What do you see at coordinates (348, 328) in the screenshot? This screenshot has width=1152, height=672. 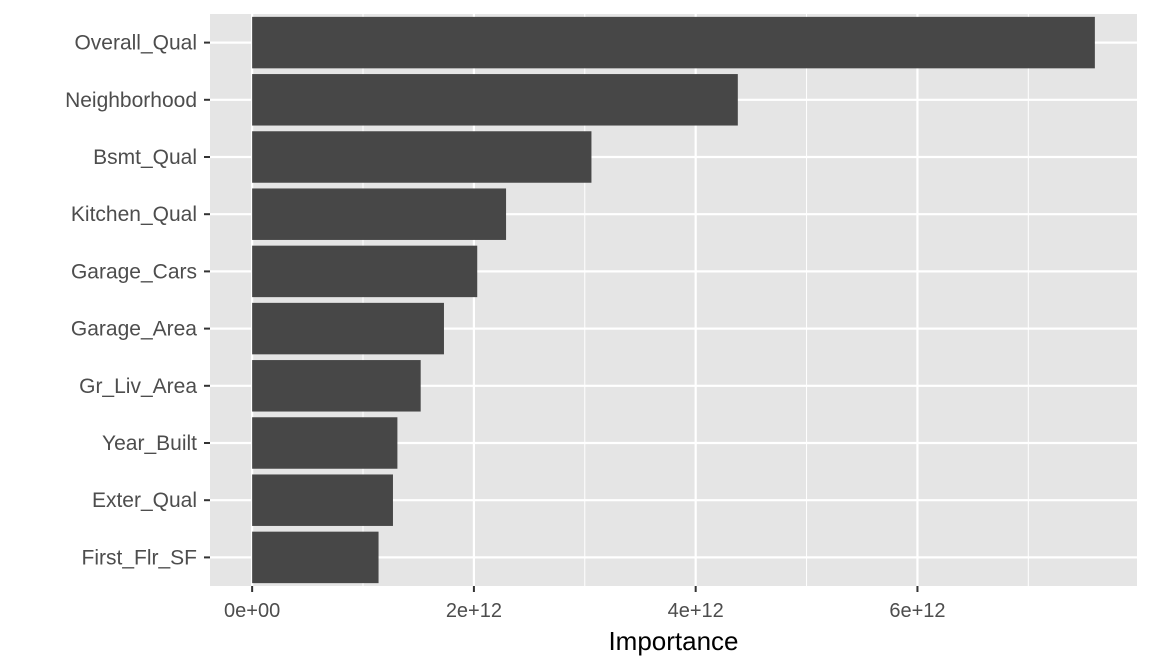 I see `bar-garage-area` at bounding box center [348, 328].